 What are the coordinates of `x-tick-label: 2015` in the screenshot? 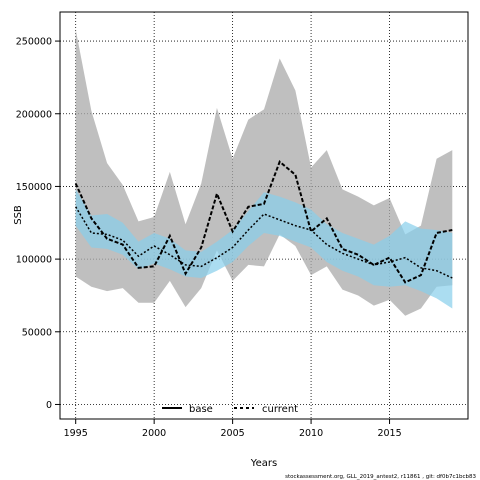 It's located at (389, 433).